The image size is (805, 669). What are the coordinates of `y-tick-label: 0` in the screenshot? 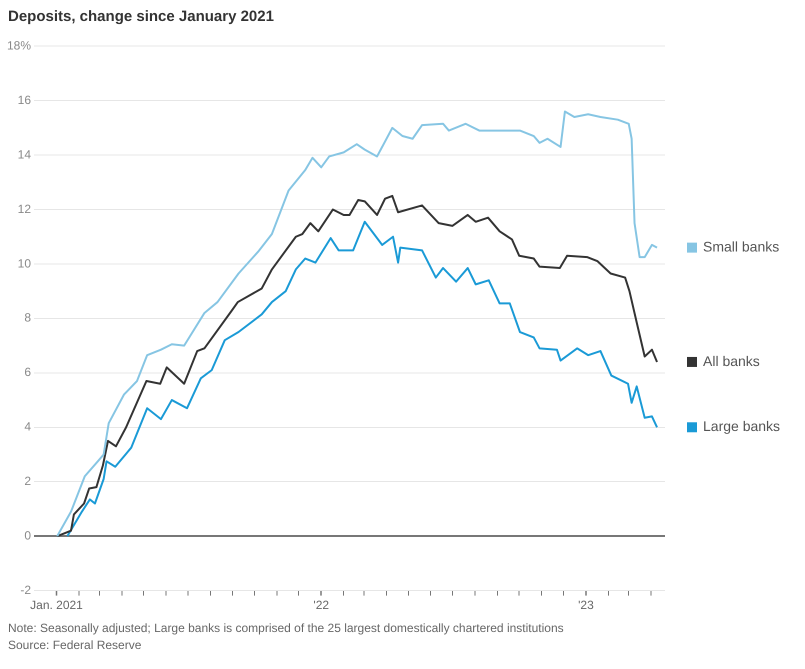 It's located at (28, 535).